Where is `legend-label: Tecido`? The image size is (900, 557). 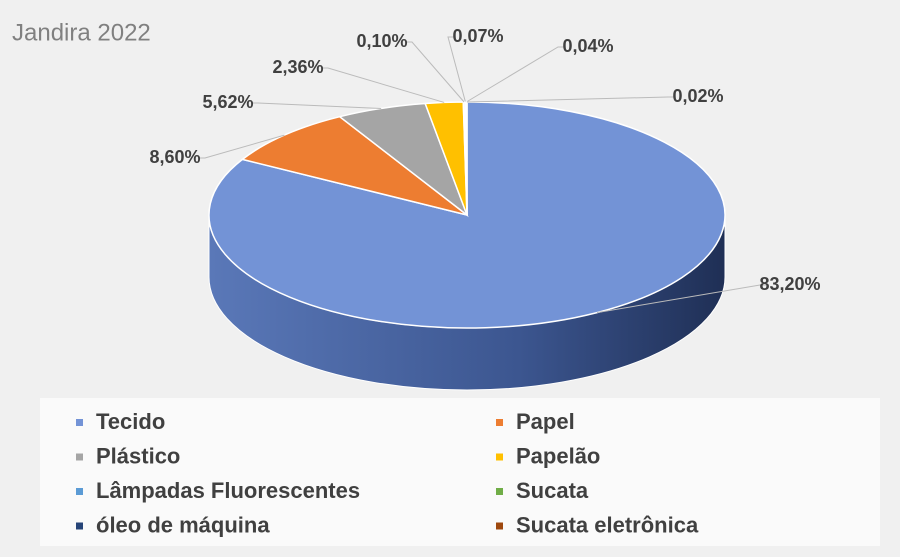 legend-label: Tecido is located at coordinates (130, 421).